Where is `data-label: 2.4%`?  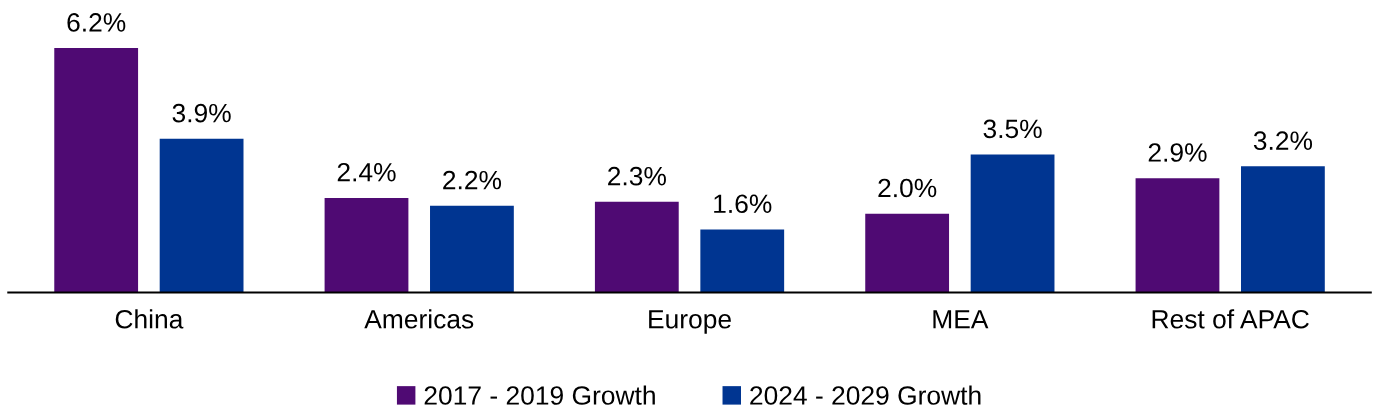
data-label: 2.4% is located at coordinates (366, 172).